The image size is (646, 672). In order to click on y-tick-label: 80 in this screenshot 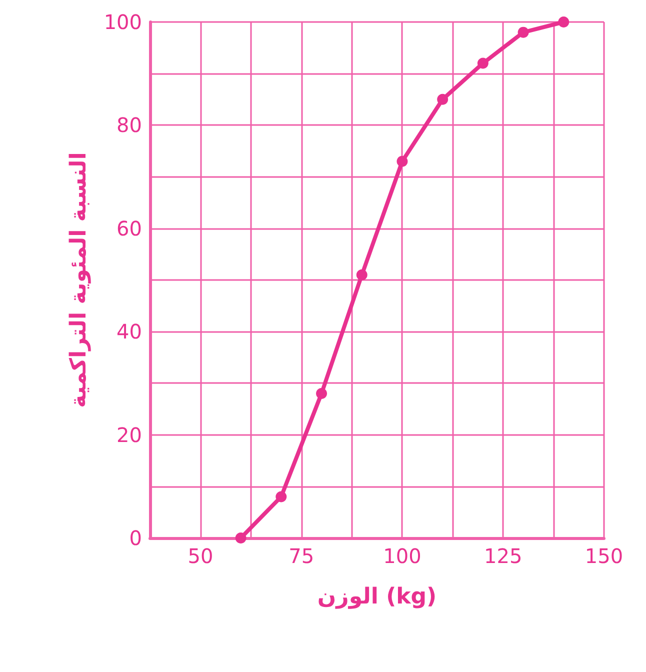, I will do `click(129, 125)`.